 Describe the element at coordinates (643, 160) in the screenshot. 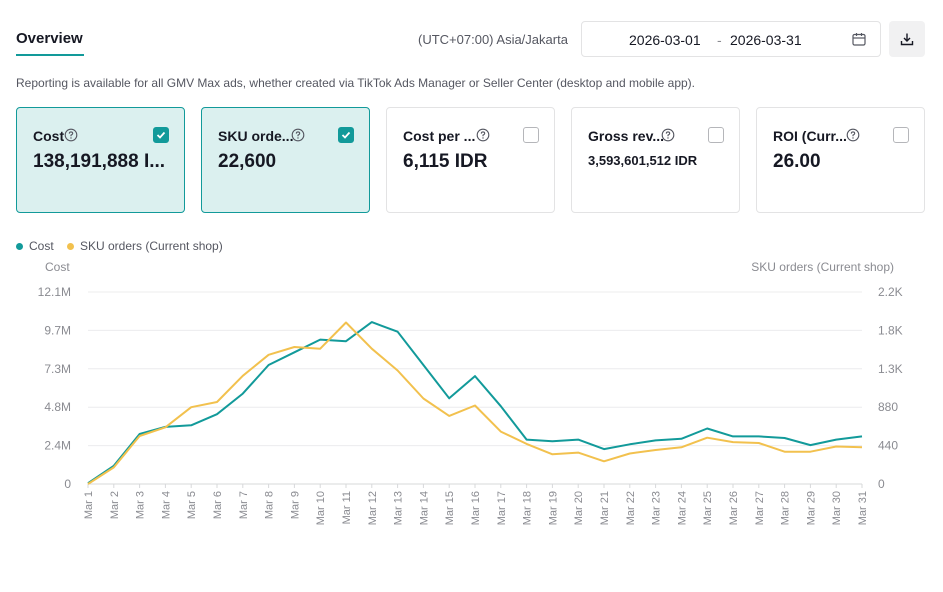

I see `metric-value: 3,593,601,512 IDR` at that location.